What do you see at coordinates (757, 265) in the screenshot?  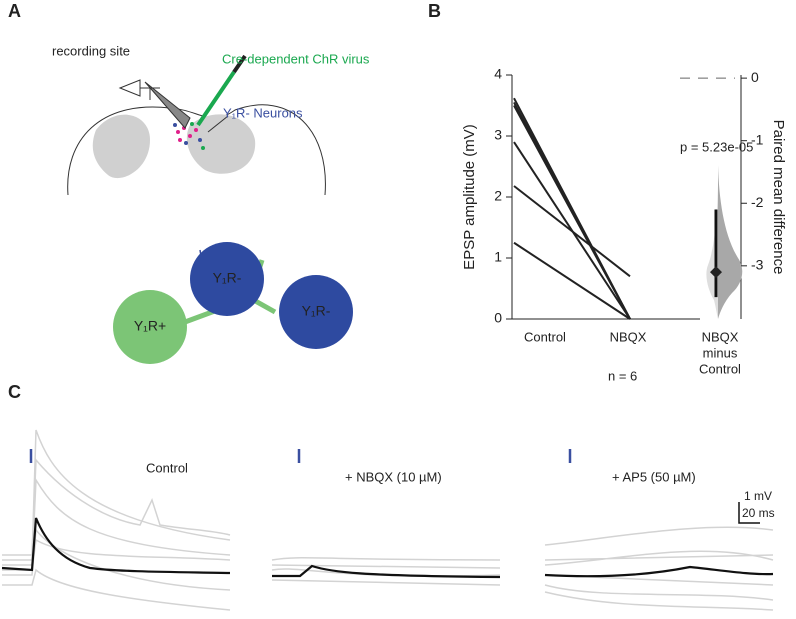 I see `y2-tick-label: -3` at bounding box center [757, 265].